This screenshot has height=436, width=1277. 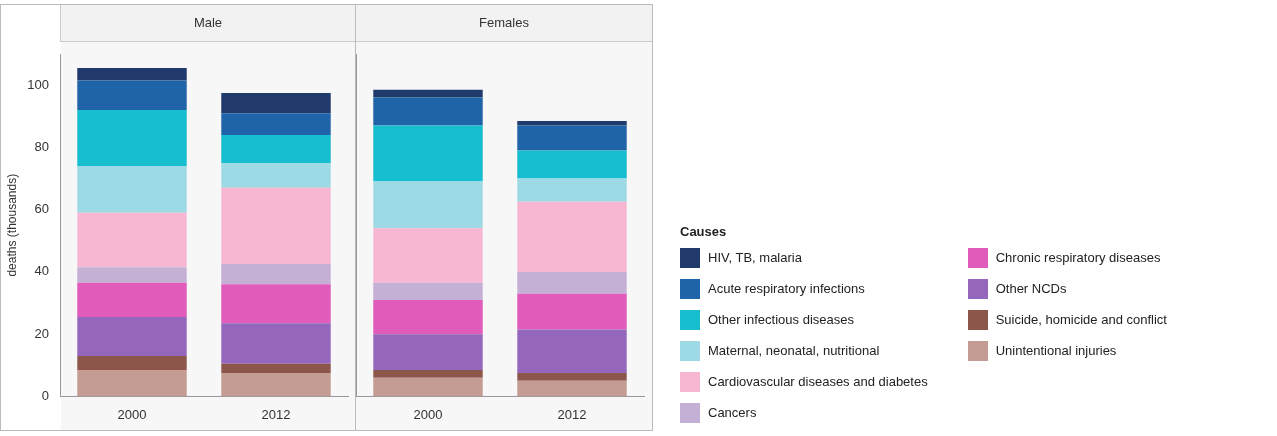 I want to click on legend-label: Cardiovascular diseases and diabetes, so click(x=818, y=381).